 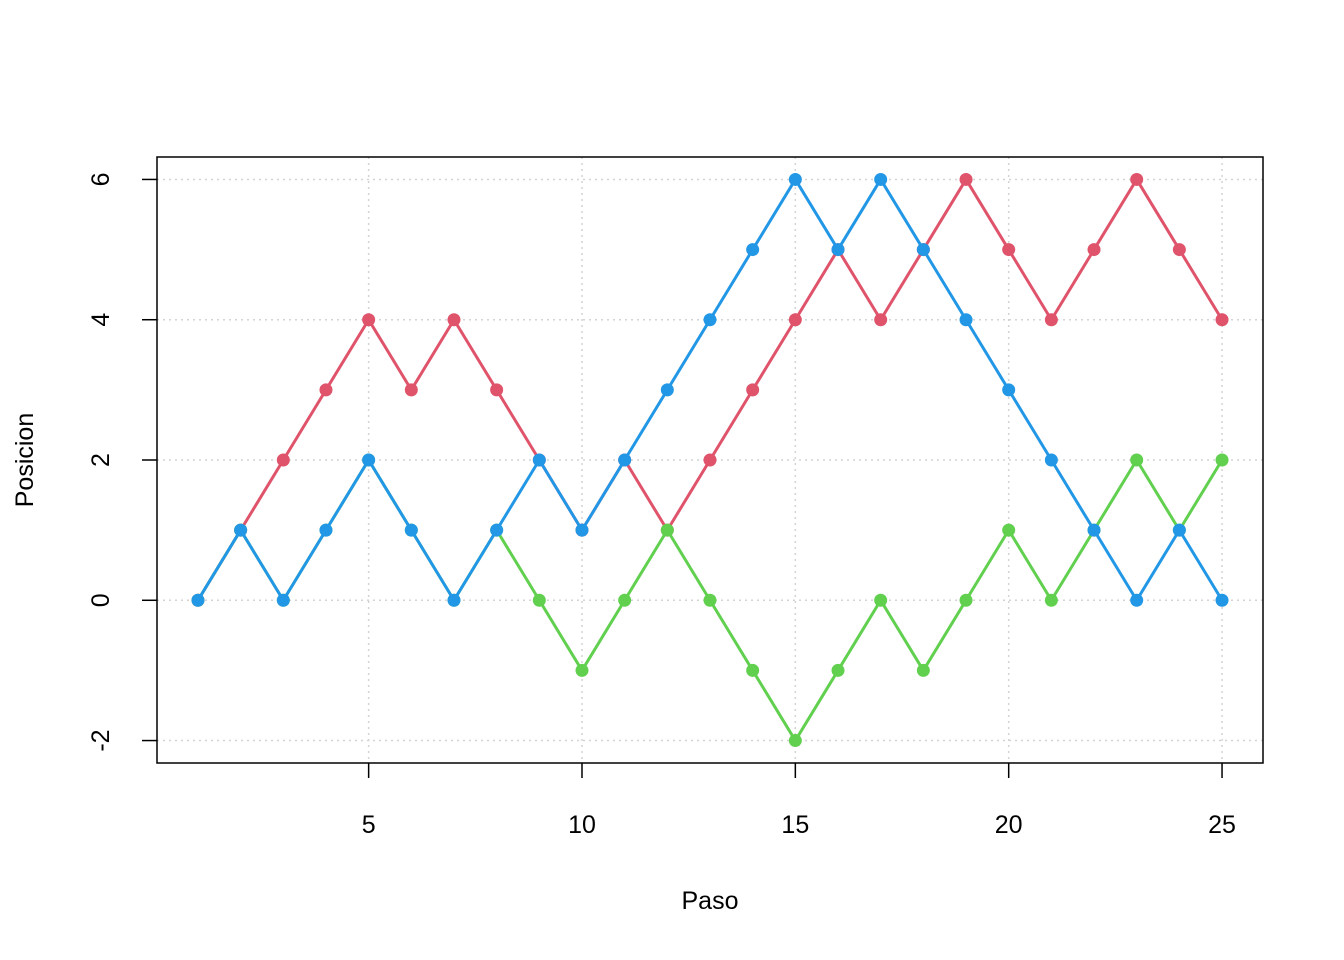 I want to click on x-tick-label: 10, so click(x=582, y=825).